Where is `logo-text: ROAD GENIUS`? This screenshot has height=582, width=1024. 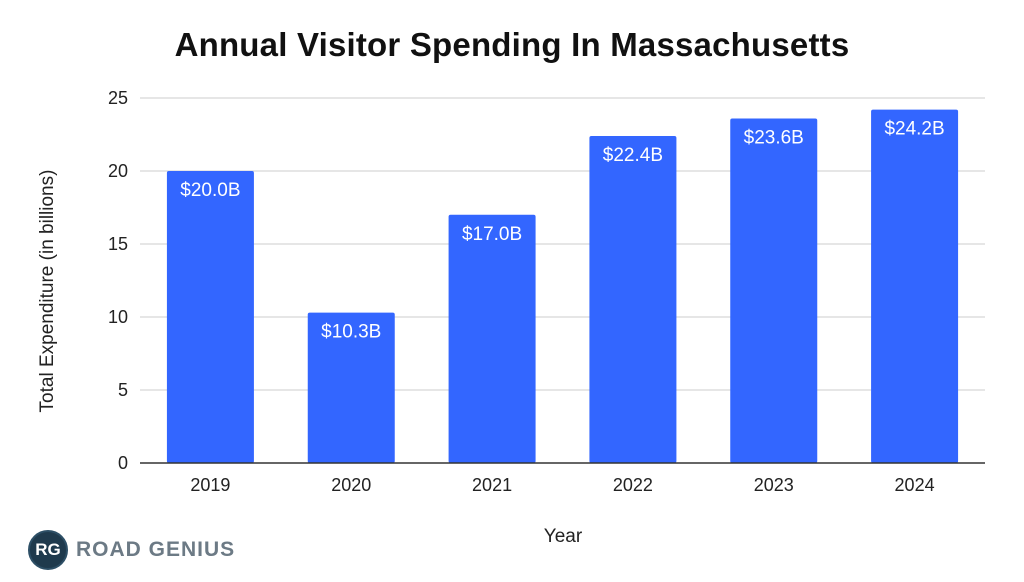
logo-text: ROAD GENIUS is located at coordinates (156, 549).